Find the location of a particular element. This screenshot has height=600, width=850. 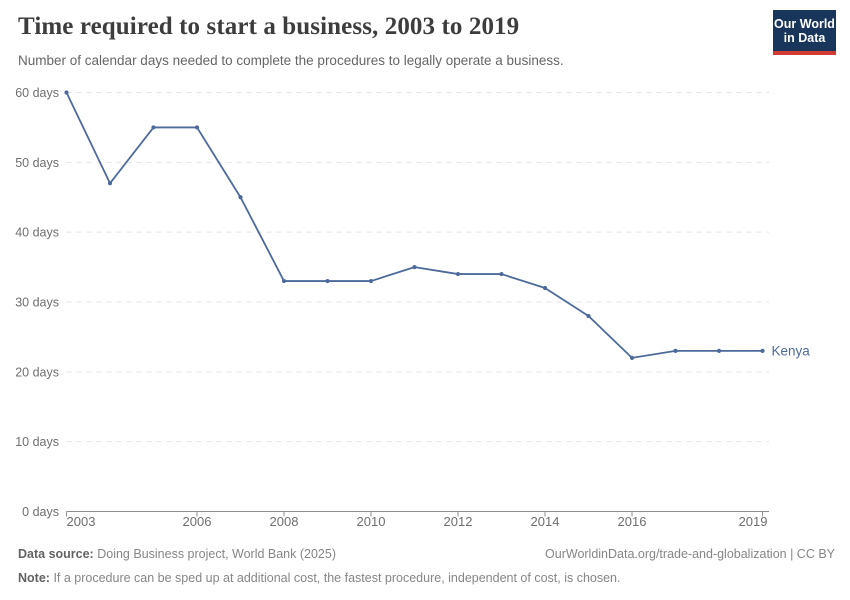

data-source-label: Data source: is located at coordinates (56, 554).